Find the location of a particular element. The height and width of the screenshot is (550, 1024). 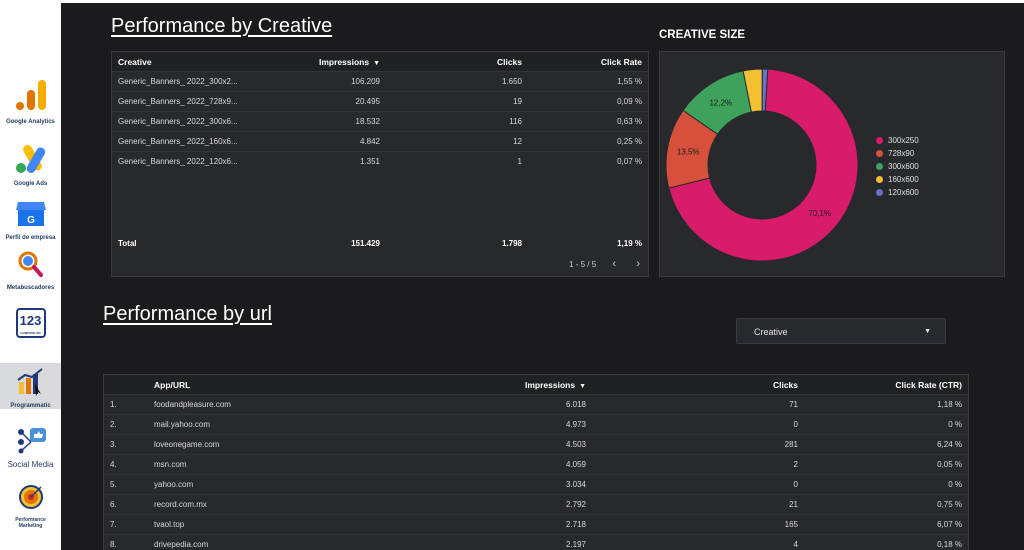

creative-size-donut-chart: 70,1% 13,5% 12,2% is located at coordinates (762, 165).